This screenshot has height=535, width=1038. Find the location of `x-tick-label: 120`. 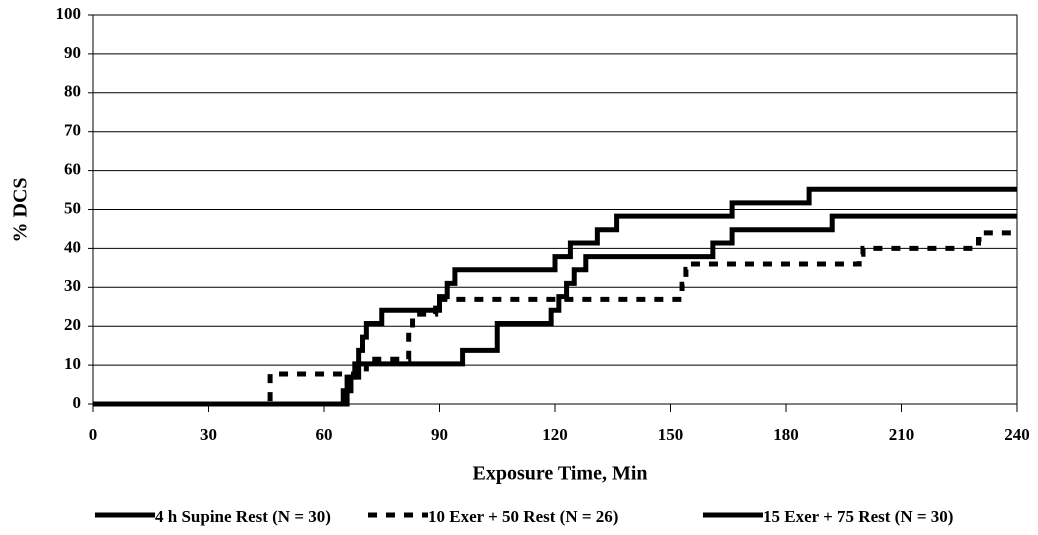

x-tick-label: 120 is located at coordinates (555, 434).